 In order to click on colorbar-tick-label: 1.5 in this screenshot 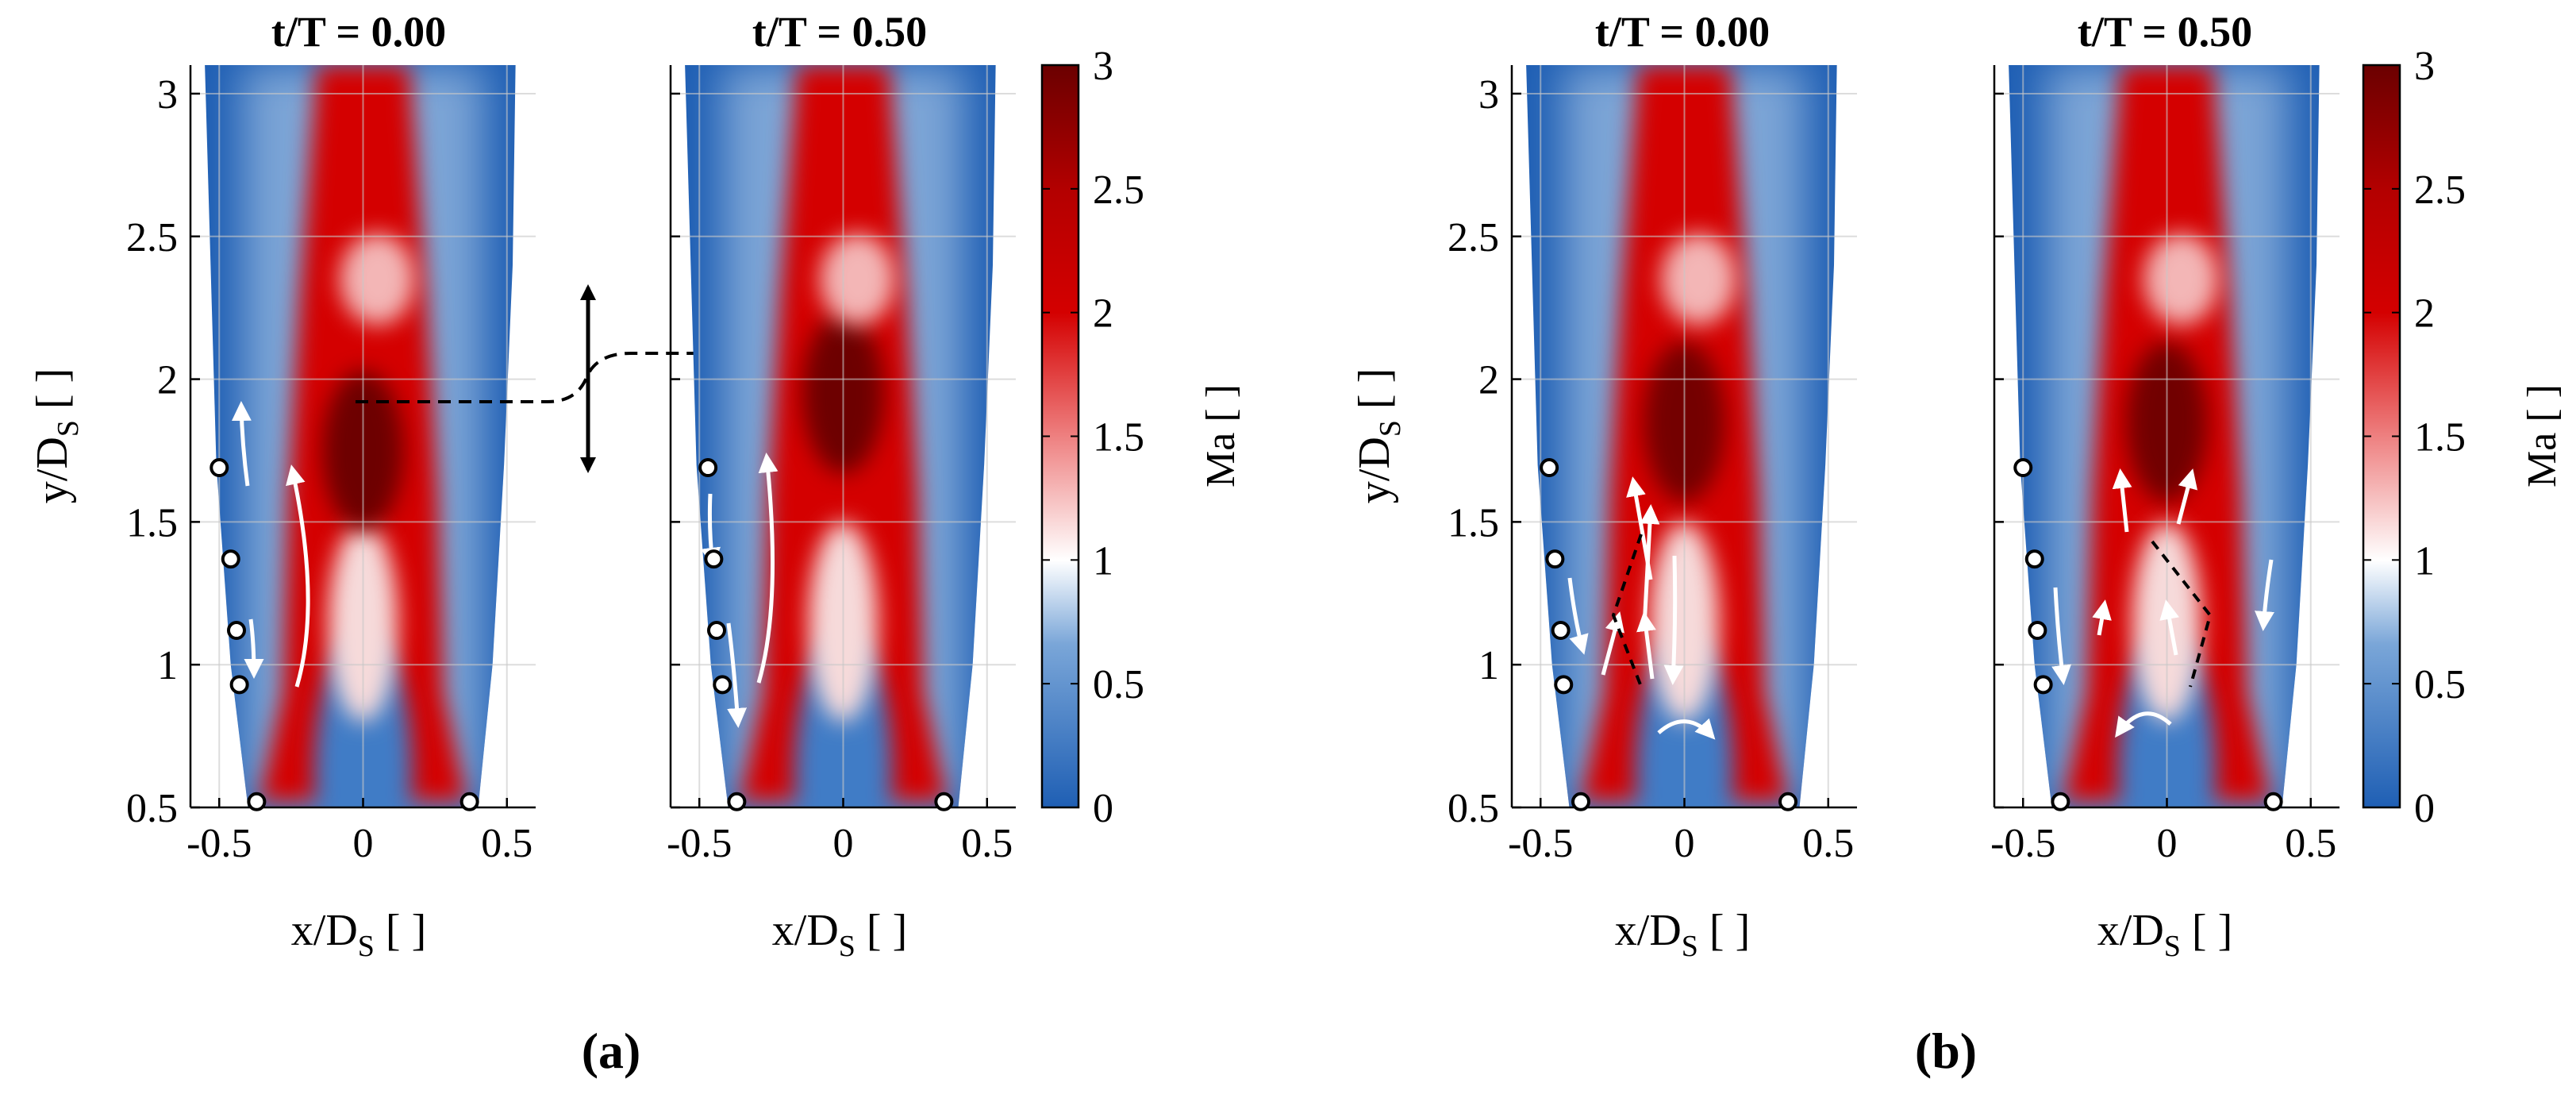, I will do `click(1118, 437)`.